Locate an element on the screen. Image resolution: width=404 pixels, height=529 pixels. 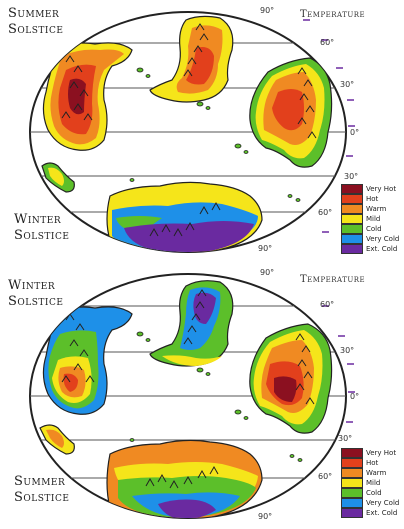
season-label-bottom: Winter Solstice is located at coordinates (41, 228).